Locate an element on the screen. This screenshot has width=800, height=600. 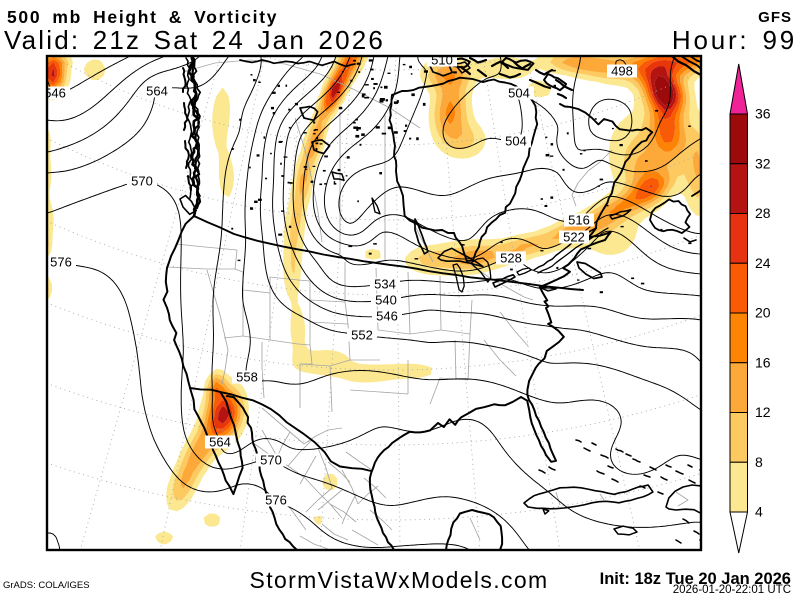
svg-text: 36 is located at coordinates (763, 114).